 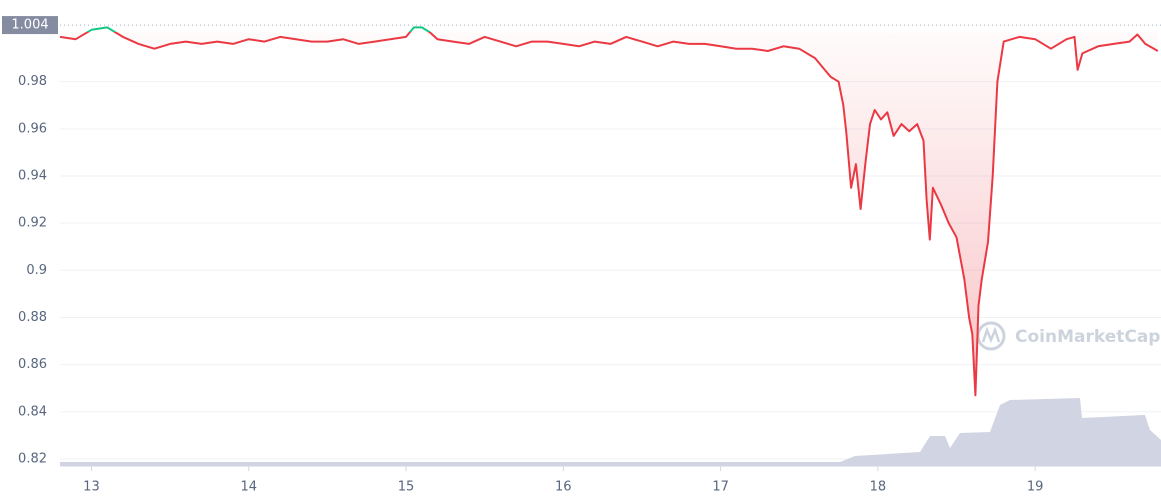 I want to click on x-tick-label: 13, so click(x=91, y=487).